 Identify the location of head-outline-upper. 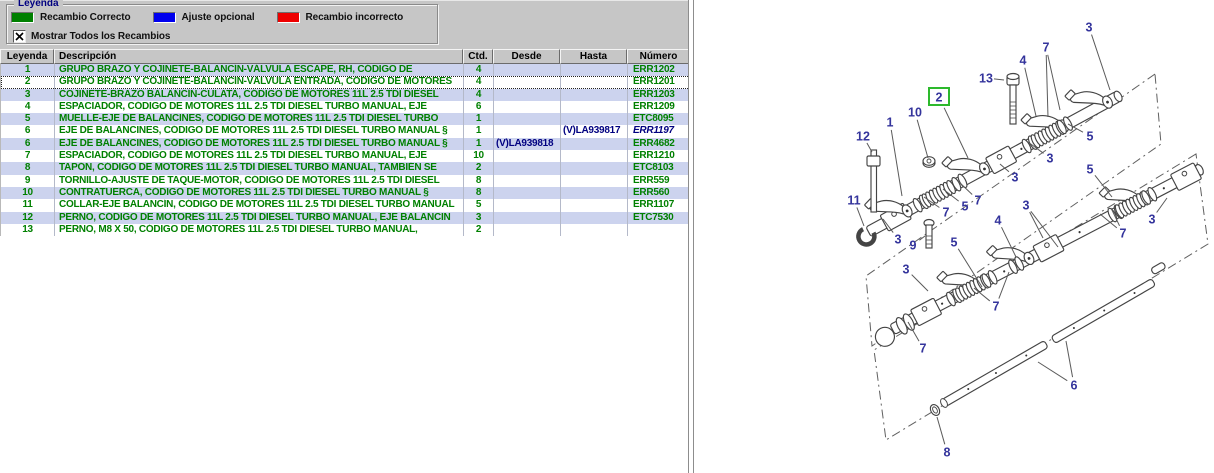
(1013, 210).